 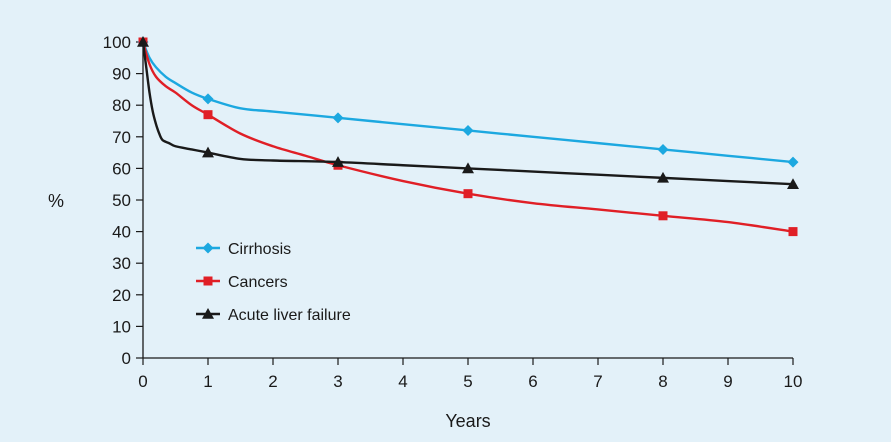 I want to click on y-tick-label: 20, so click(x=121, y=295).